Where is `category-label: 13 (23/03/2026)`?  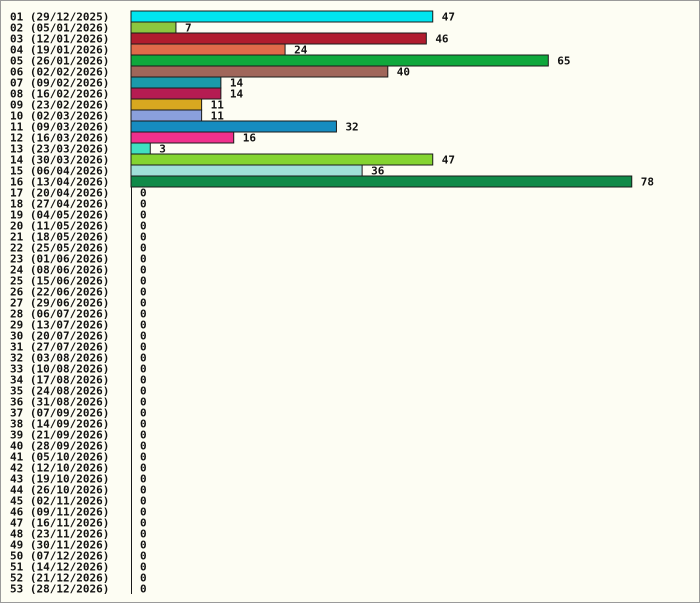
category-label: 13 (23/03/2026) is located at coordinates (59, 149).